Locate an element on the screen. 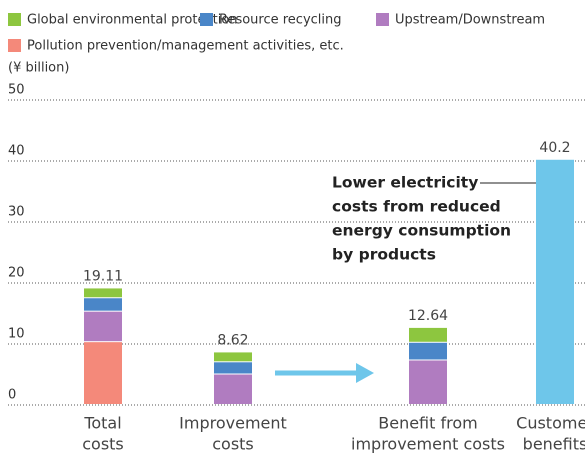  arrow-head is located at coordinates (365, 373).